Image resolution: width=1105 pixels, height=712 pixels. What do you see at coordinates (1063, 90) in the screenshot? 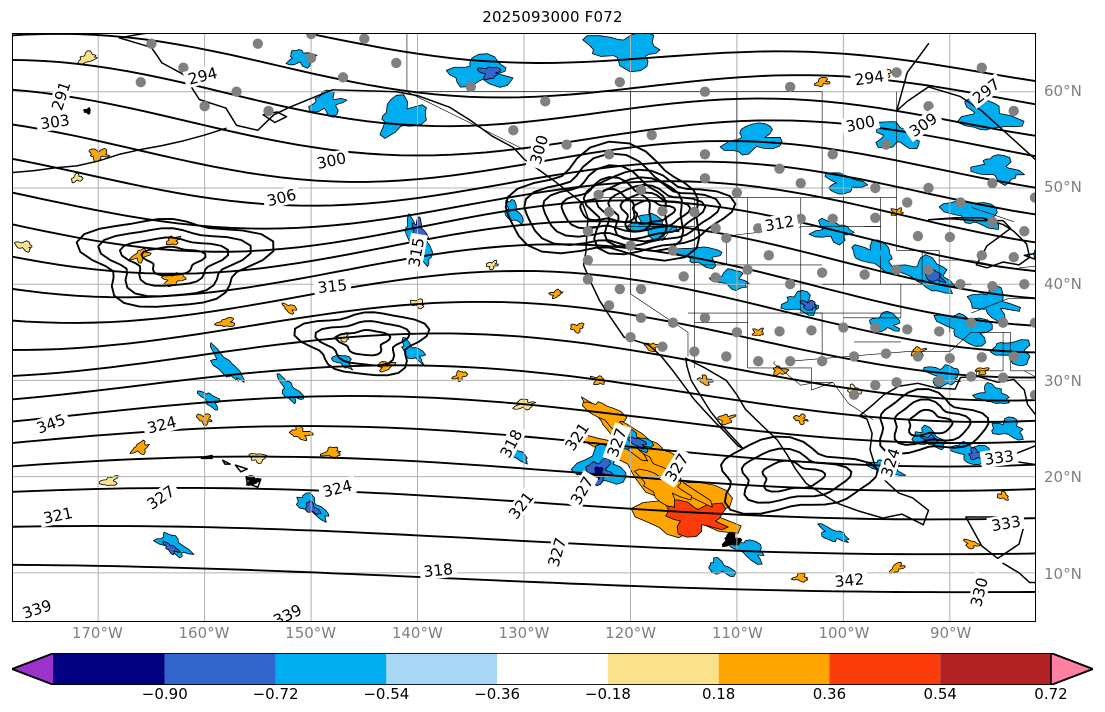
I see `lat-tick-label: 60°N` at bounding box center [1063, 90].